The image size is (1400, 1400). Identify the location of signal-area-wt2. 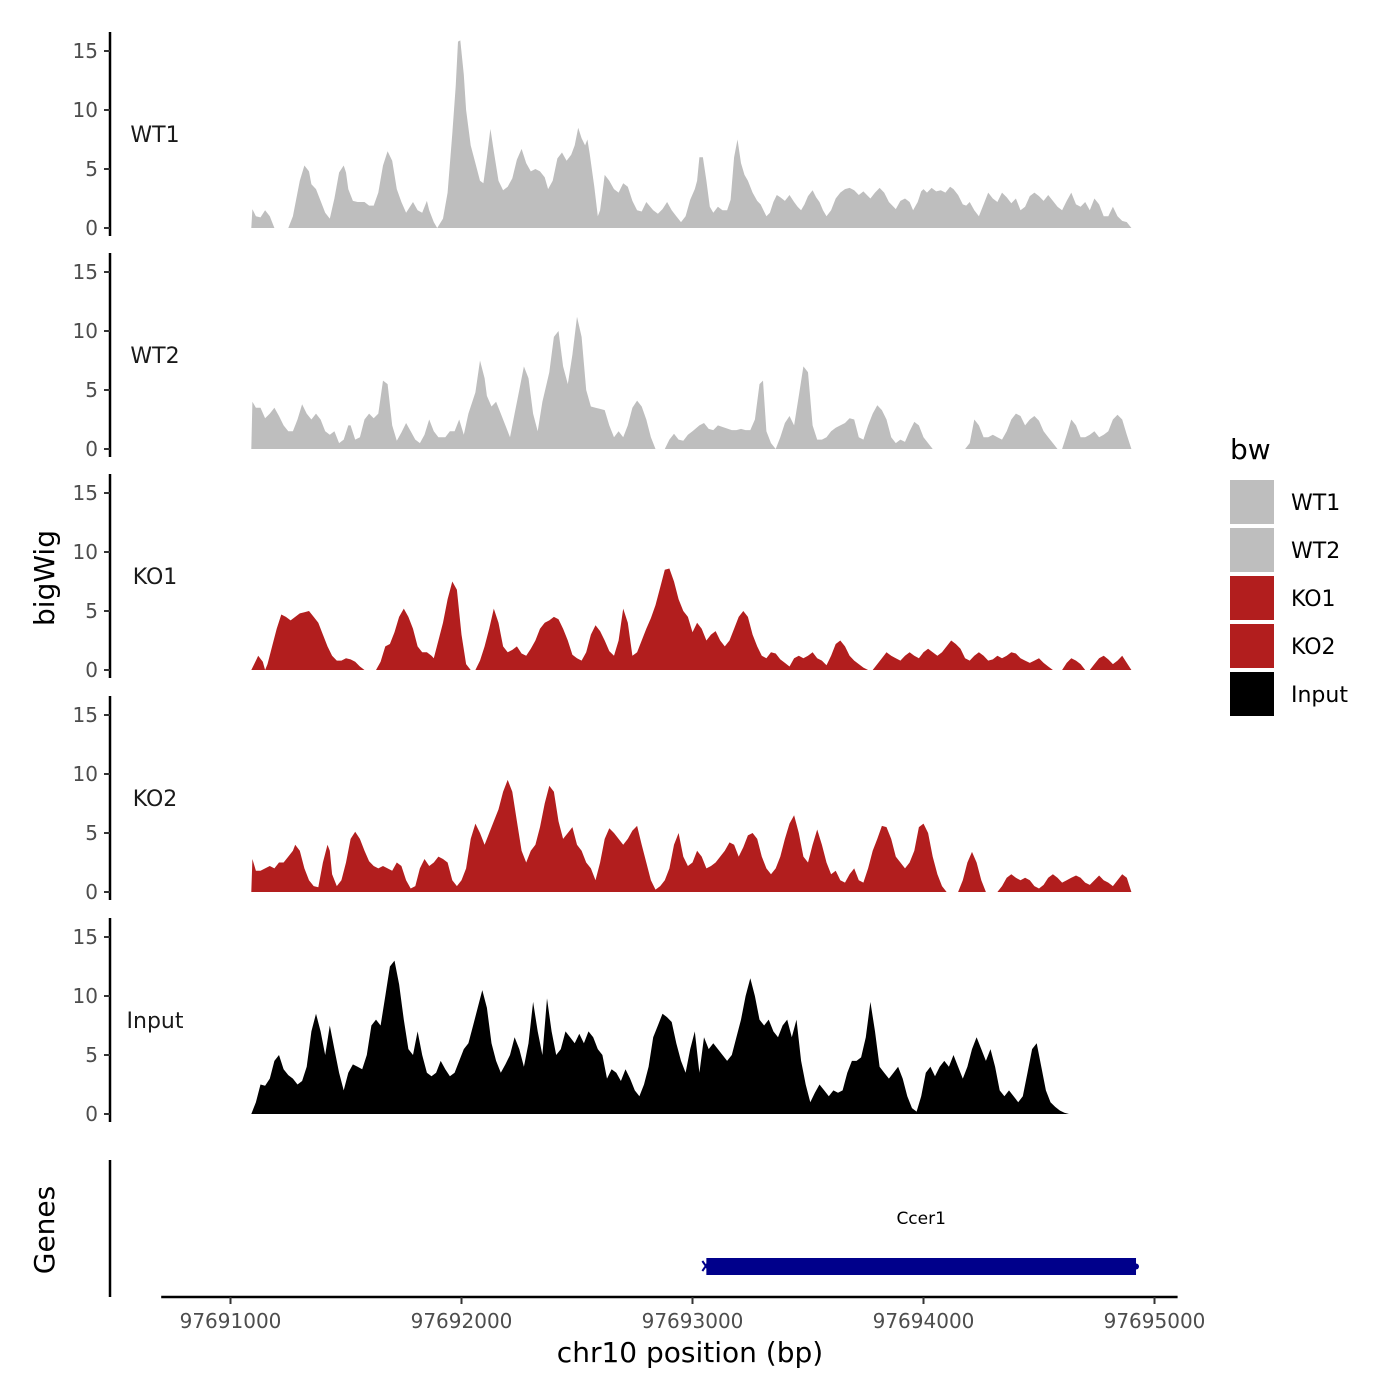
(691, 382).